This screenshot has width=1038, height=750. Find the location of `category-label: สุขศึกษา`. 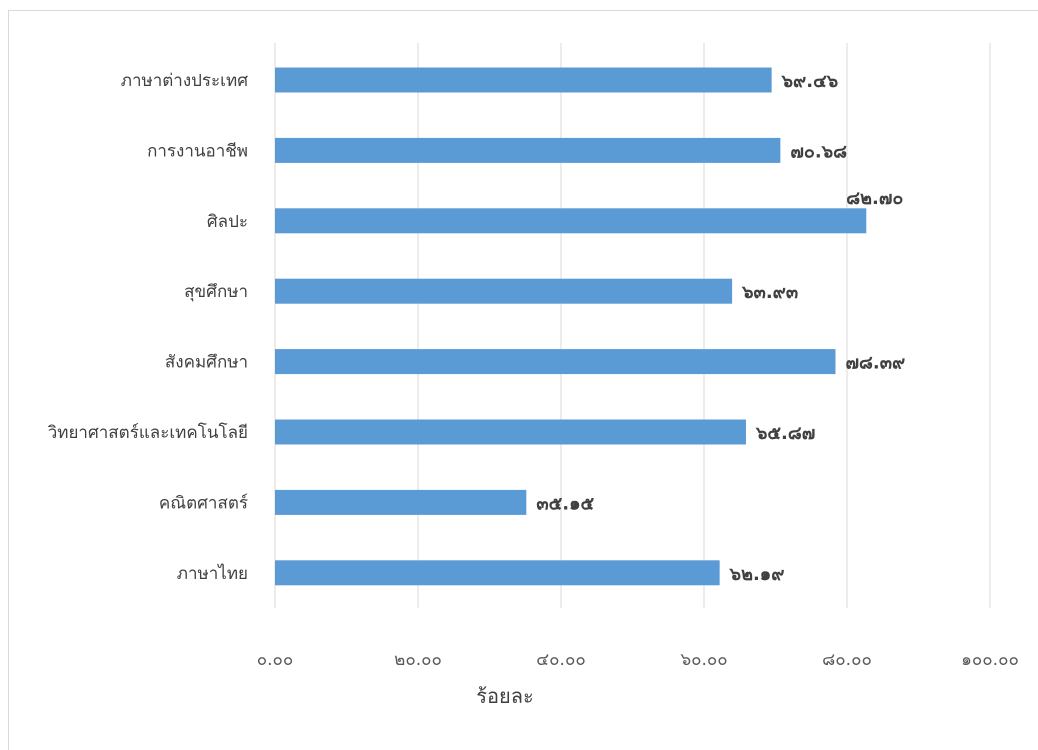

category-label: สุขศึกษา is located at coordinates (216, 292).